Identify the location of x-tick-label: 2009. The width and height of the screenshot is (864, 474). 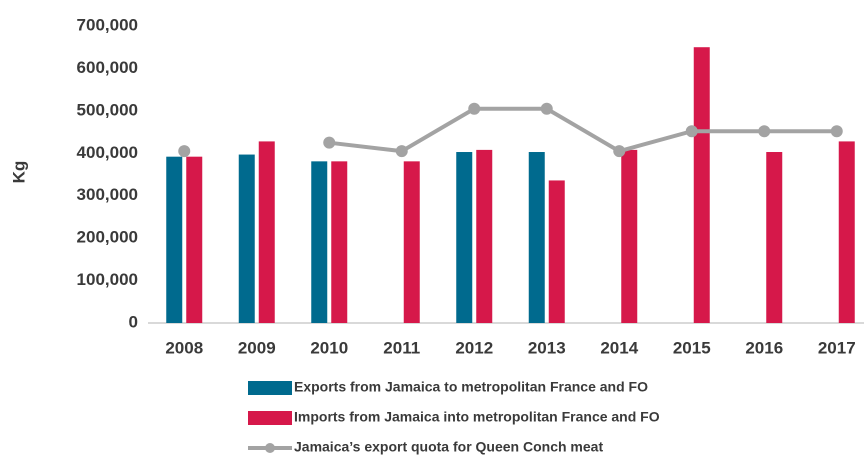
(257, 347).